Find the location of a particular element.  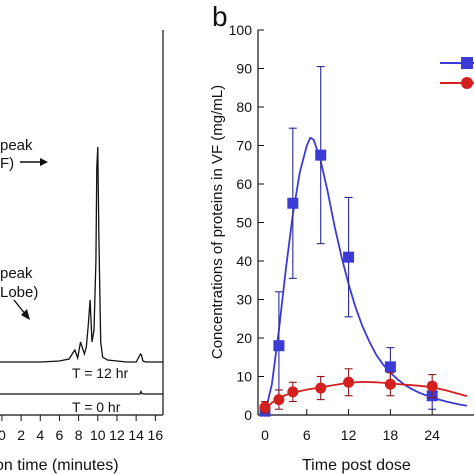

panel-a-x-tick-label: 0 is located at coordinates (3, 435).